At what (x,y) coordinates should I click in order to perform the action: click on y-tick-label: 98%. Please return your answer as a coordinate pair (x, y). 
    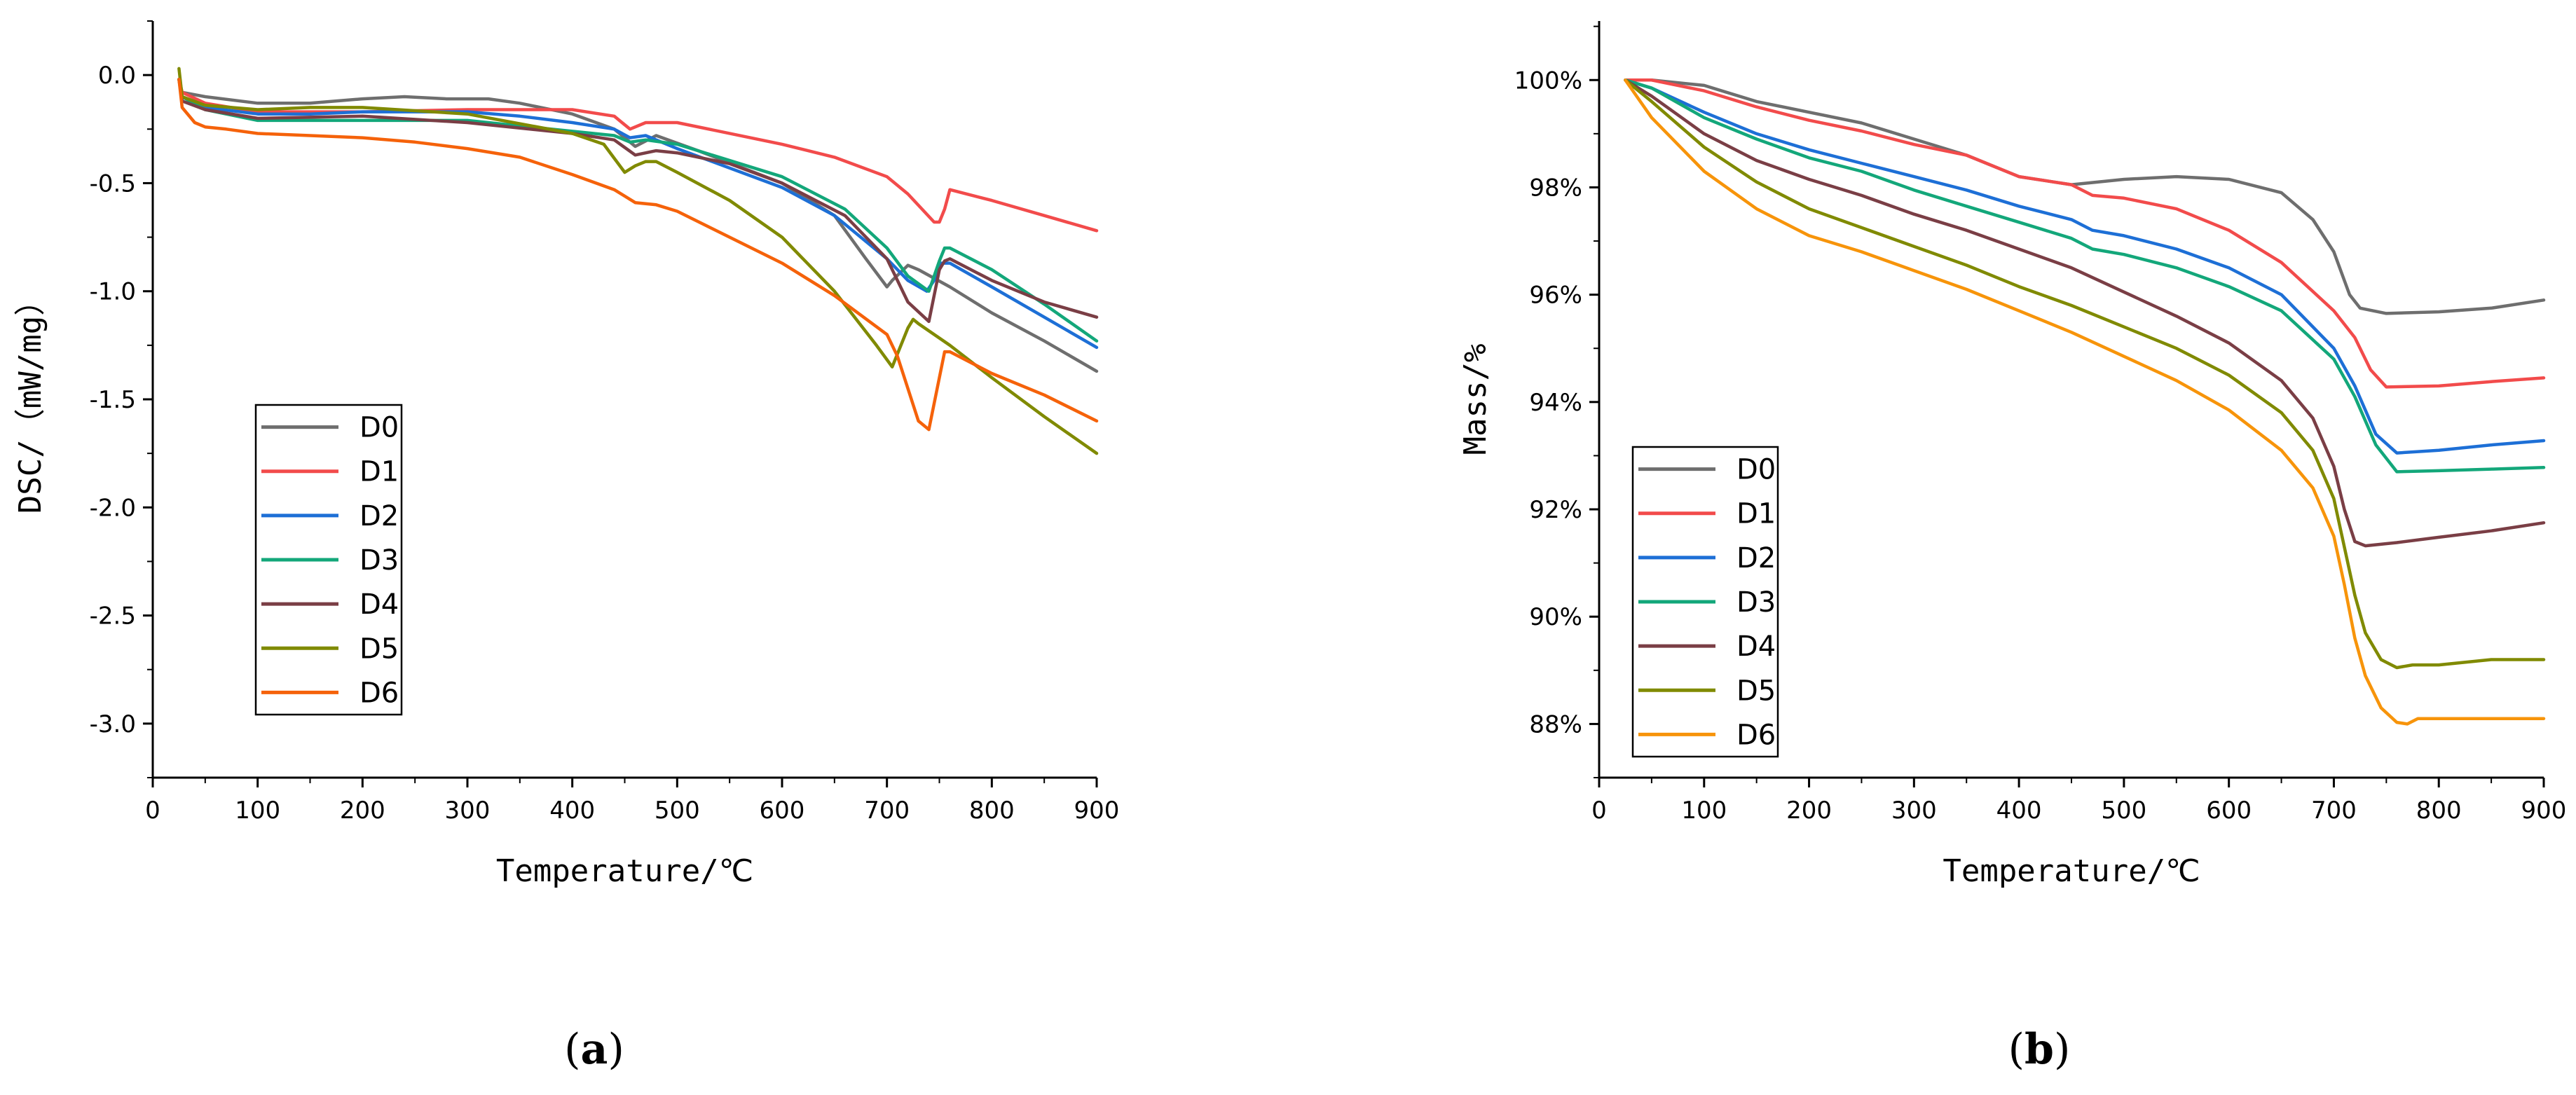
    Looking at the image, I should click on (1555, 188).